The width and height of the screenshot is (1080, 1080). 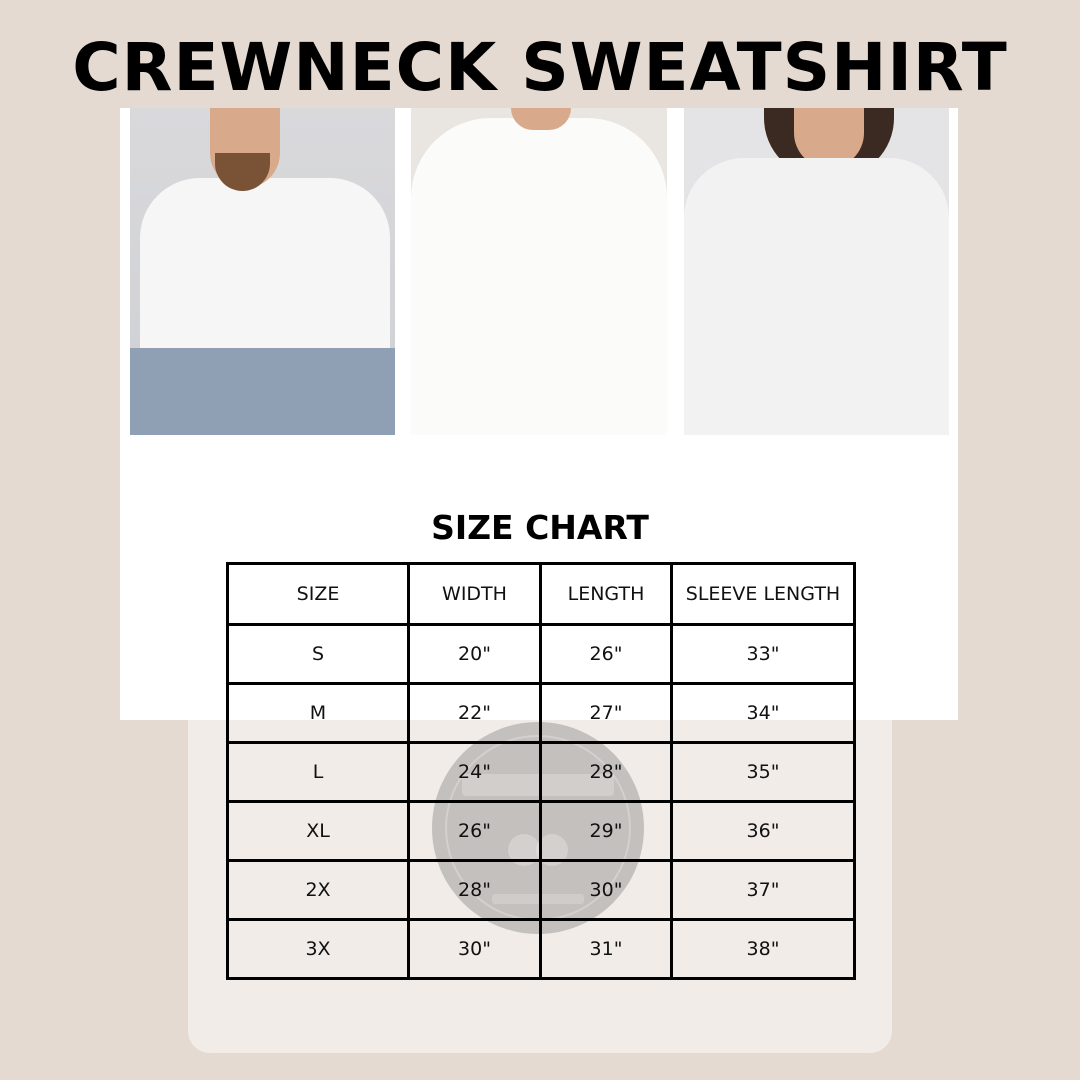 What do you see at coordinates (318, 594) in the screenshot?
I see `header-size: SIZE` at bounding box center [318, 594].